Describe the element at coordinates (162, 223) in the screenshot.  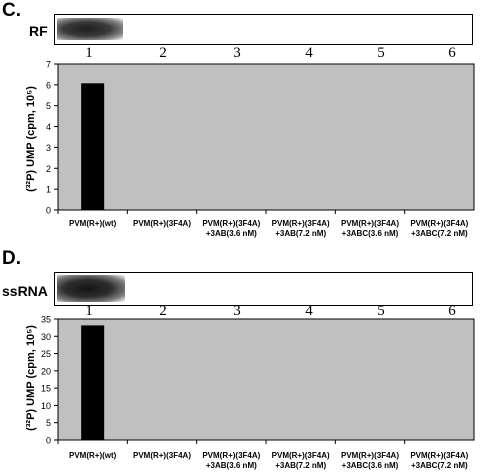
I see `panel-c-category-label-2: PVM(R+)(3F4A)` at that location.